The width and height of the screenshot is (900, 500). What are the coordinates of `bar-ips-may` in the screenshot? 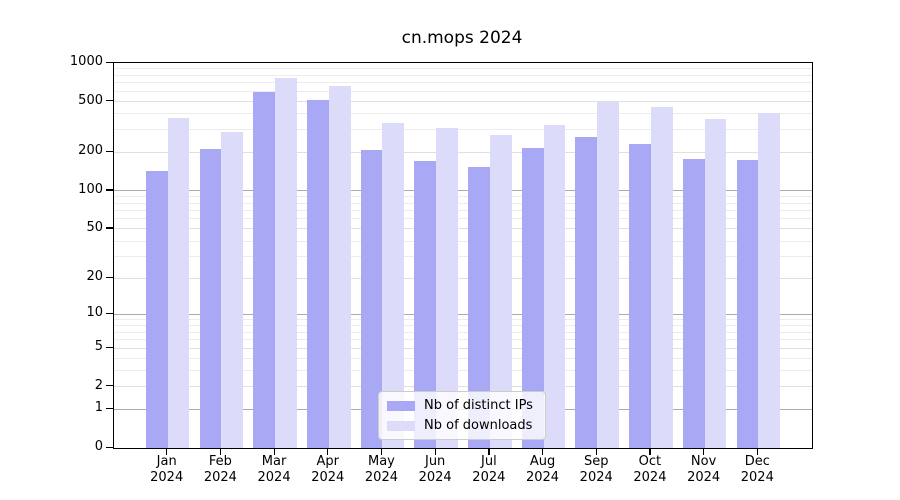 It's located at (371, 299).